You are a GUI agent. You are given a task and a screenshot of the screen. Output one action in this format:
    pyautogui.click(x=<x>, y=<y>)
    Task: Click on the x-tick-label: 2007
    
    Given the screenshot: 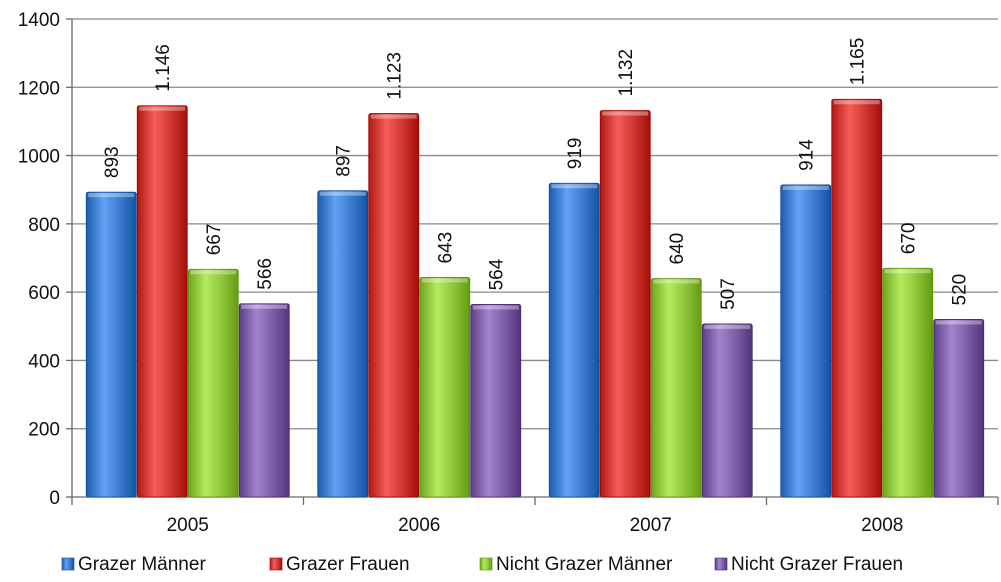 What is the action you would take?
    pyautogui.click(x=651, y=525)
    